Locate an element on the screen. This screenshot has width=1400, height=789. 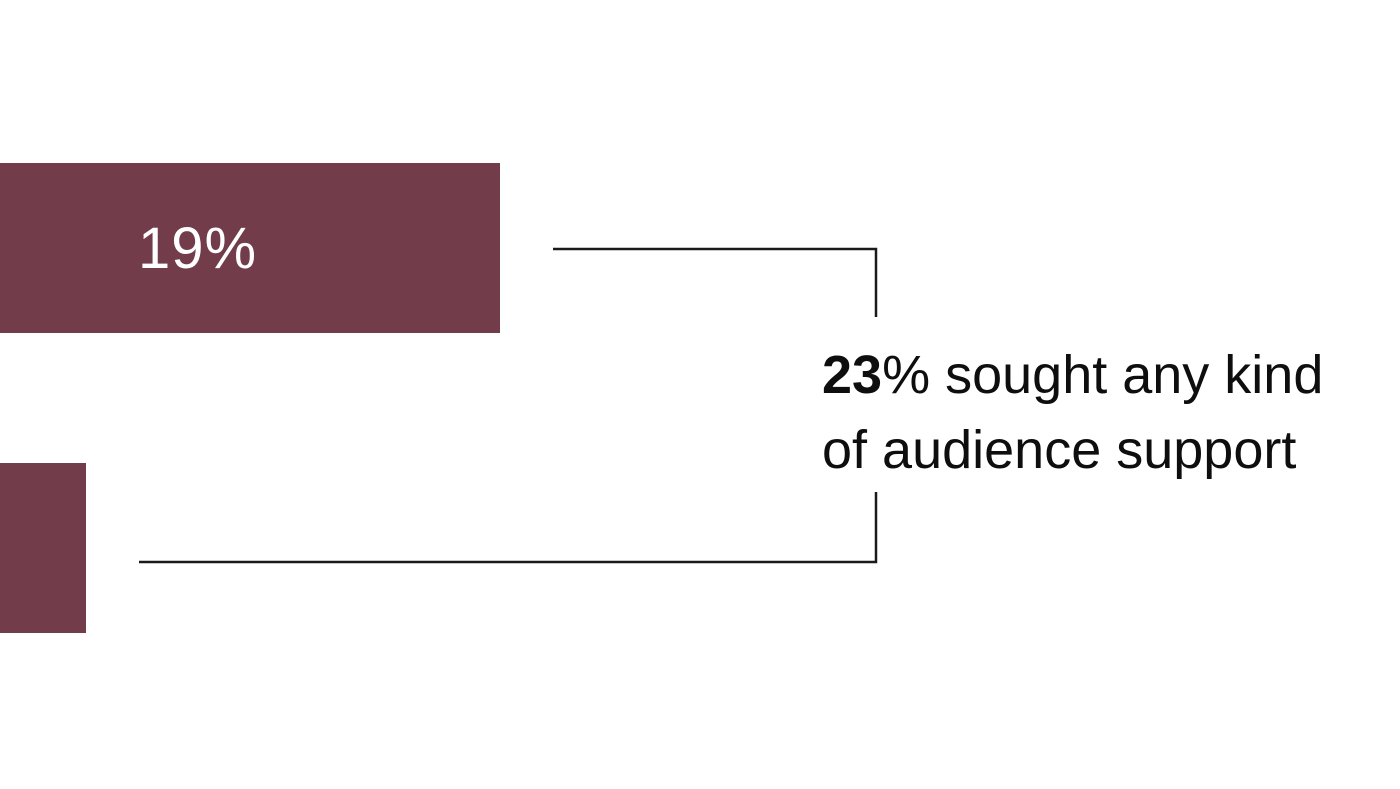
annotation-line-2: of audience support is located at coordinates (1059, 450).